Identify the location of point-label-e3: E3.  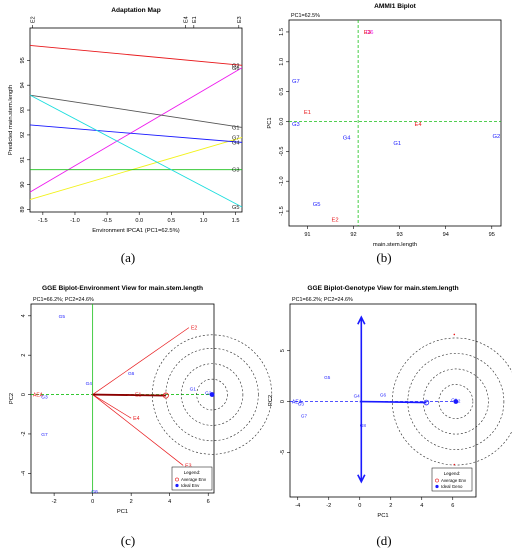
(367, 33).